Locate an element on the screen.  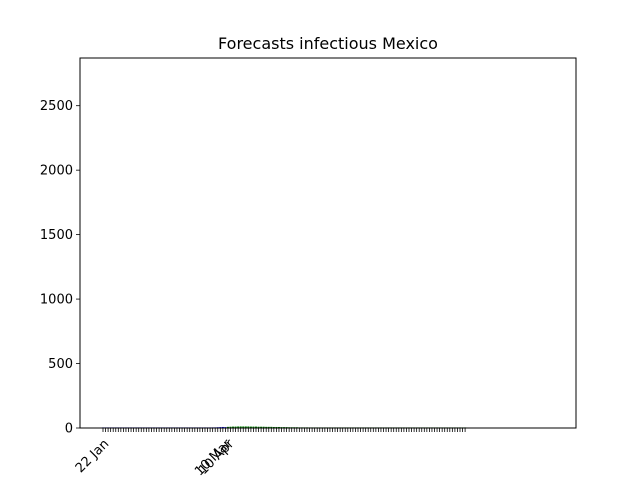
y-tick-label-4: 2000 is located at coordinates (56, 171).